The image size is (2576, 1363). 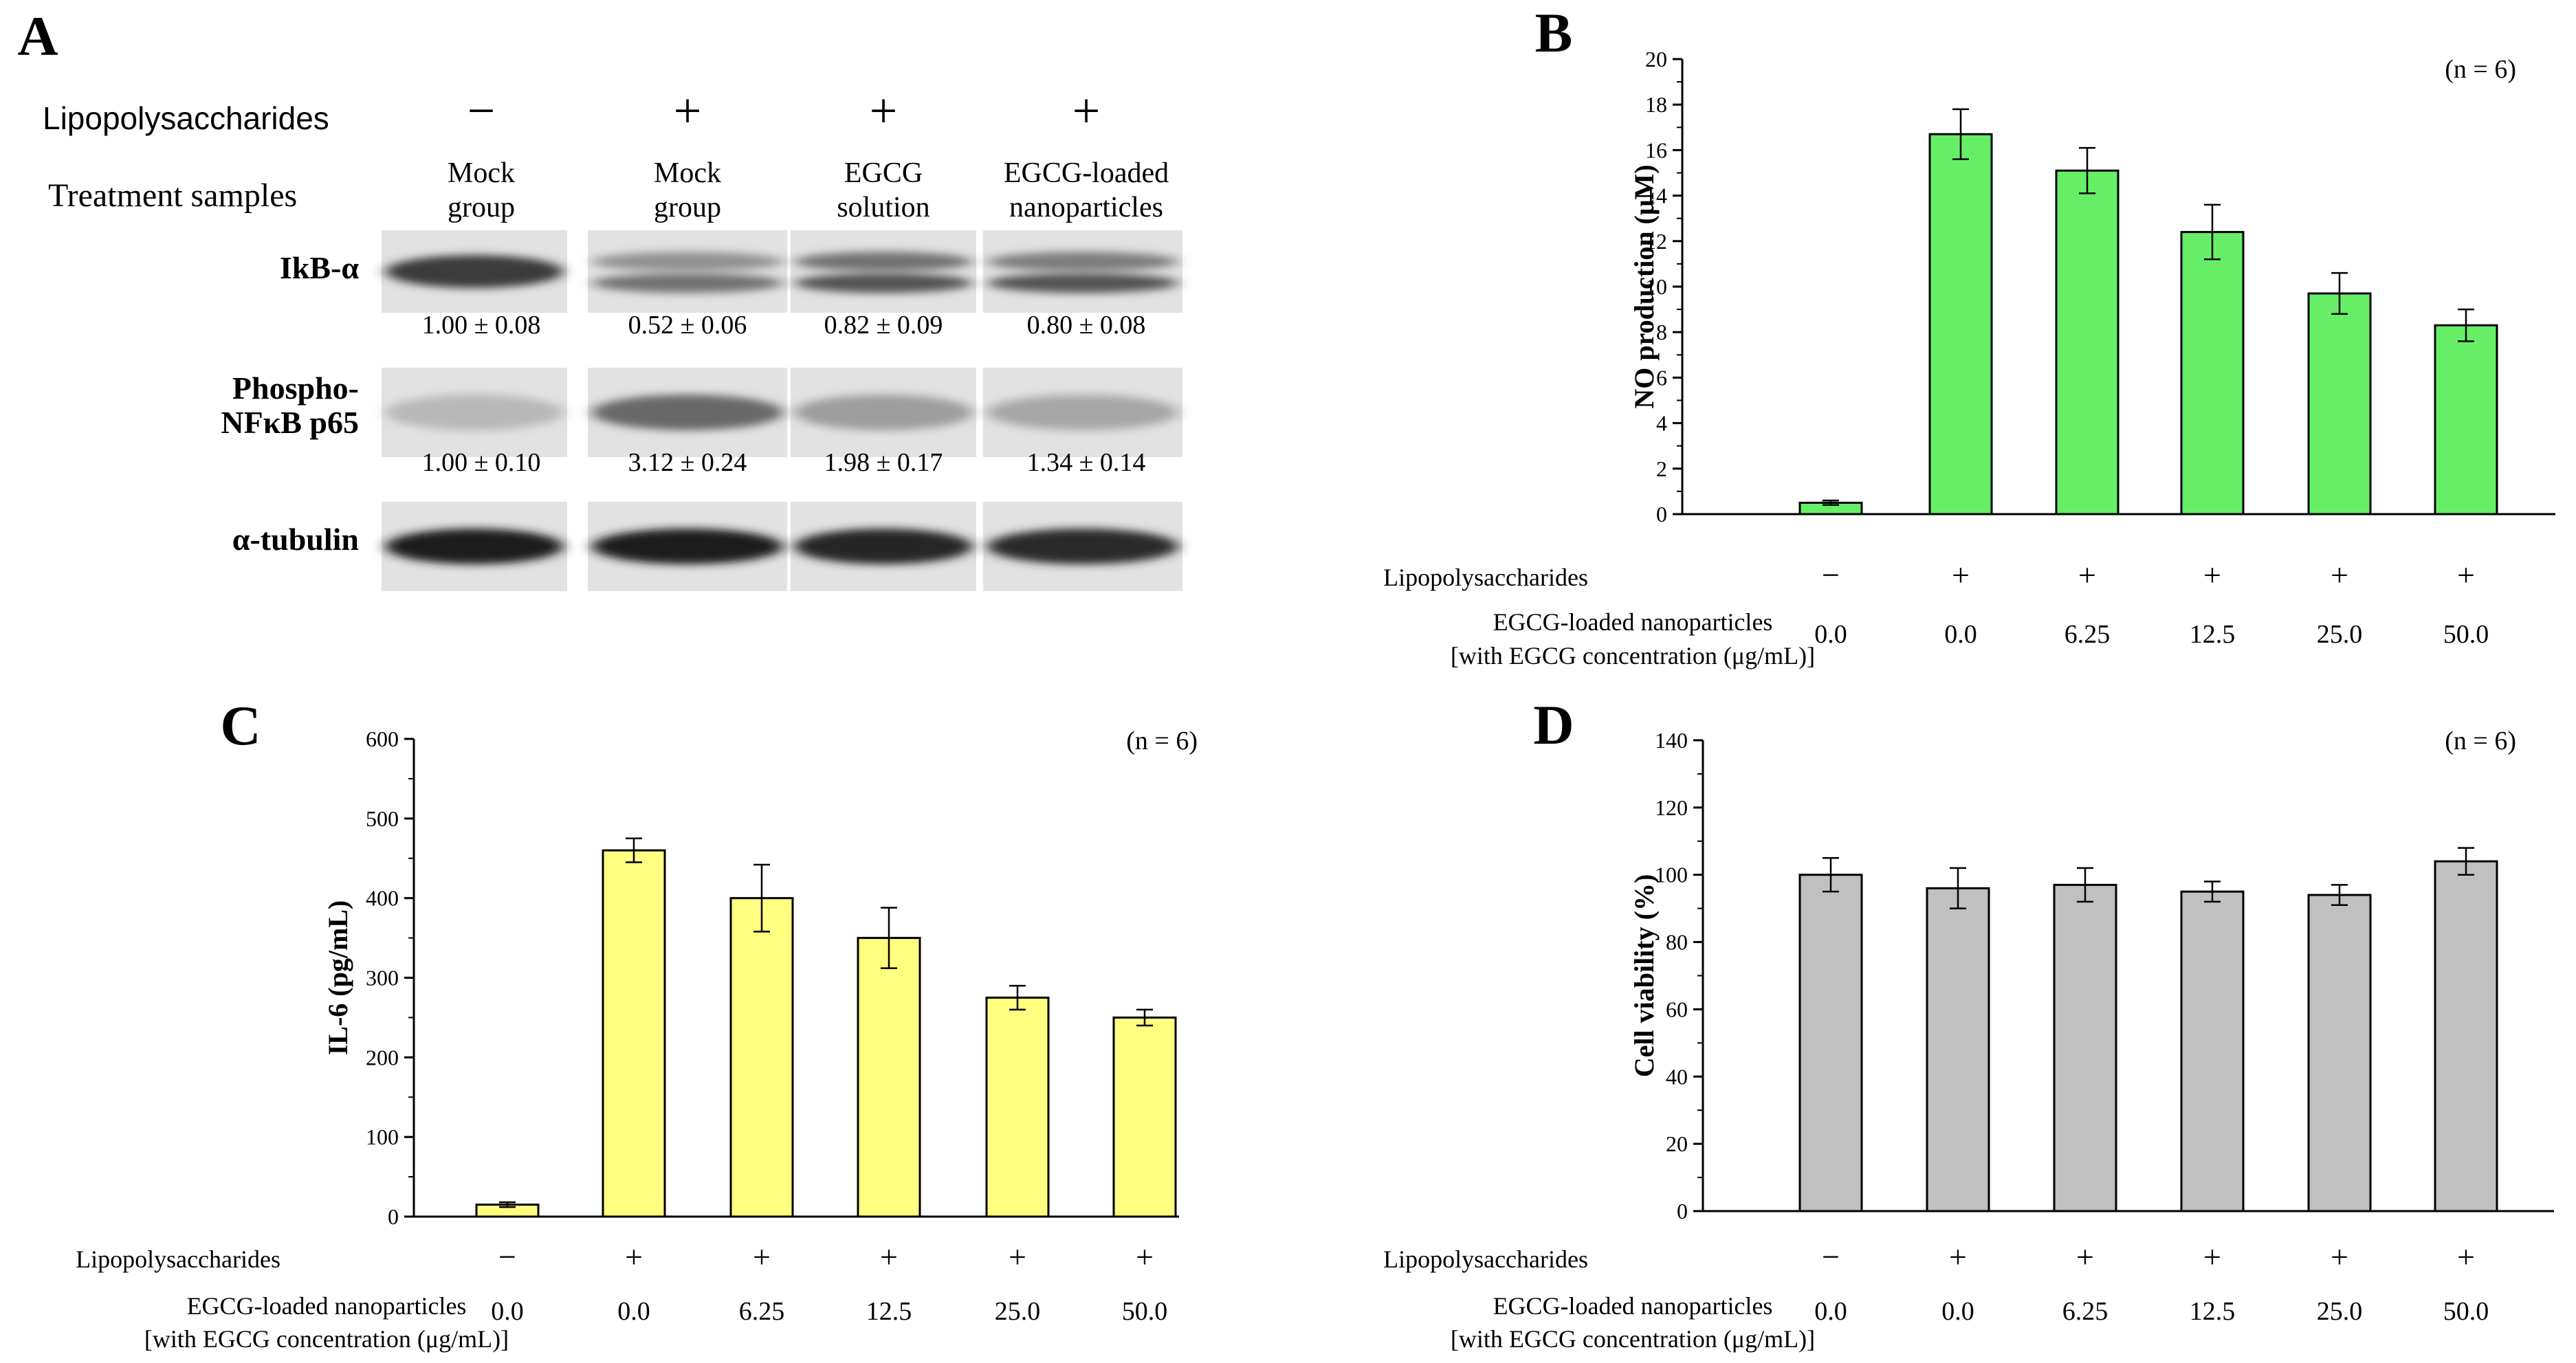 I want to click on y-tick-label: 12, so click(x=1656, y=242).